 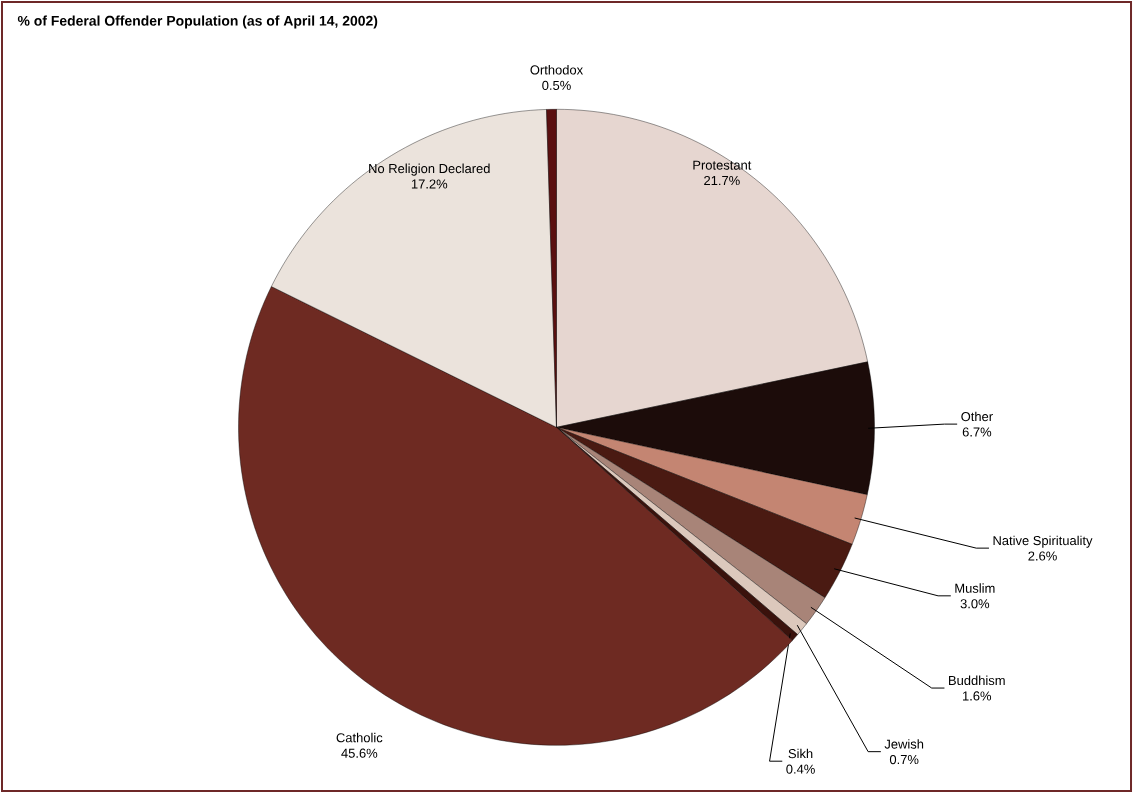 What do you see at coordinates (722, 165) in the screenshot?
I see `slice-label: Protestant` at bounding box center [722, 165].